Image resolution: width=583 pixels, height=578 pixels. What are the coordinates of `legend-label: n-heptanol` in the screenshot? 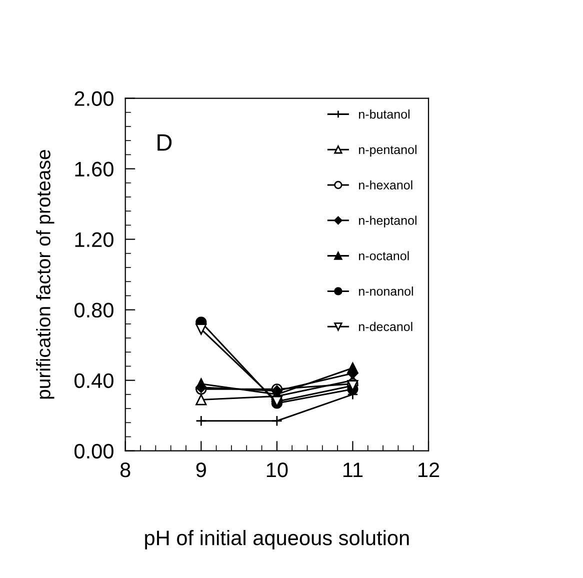 It's located at (387, 222).